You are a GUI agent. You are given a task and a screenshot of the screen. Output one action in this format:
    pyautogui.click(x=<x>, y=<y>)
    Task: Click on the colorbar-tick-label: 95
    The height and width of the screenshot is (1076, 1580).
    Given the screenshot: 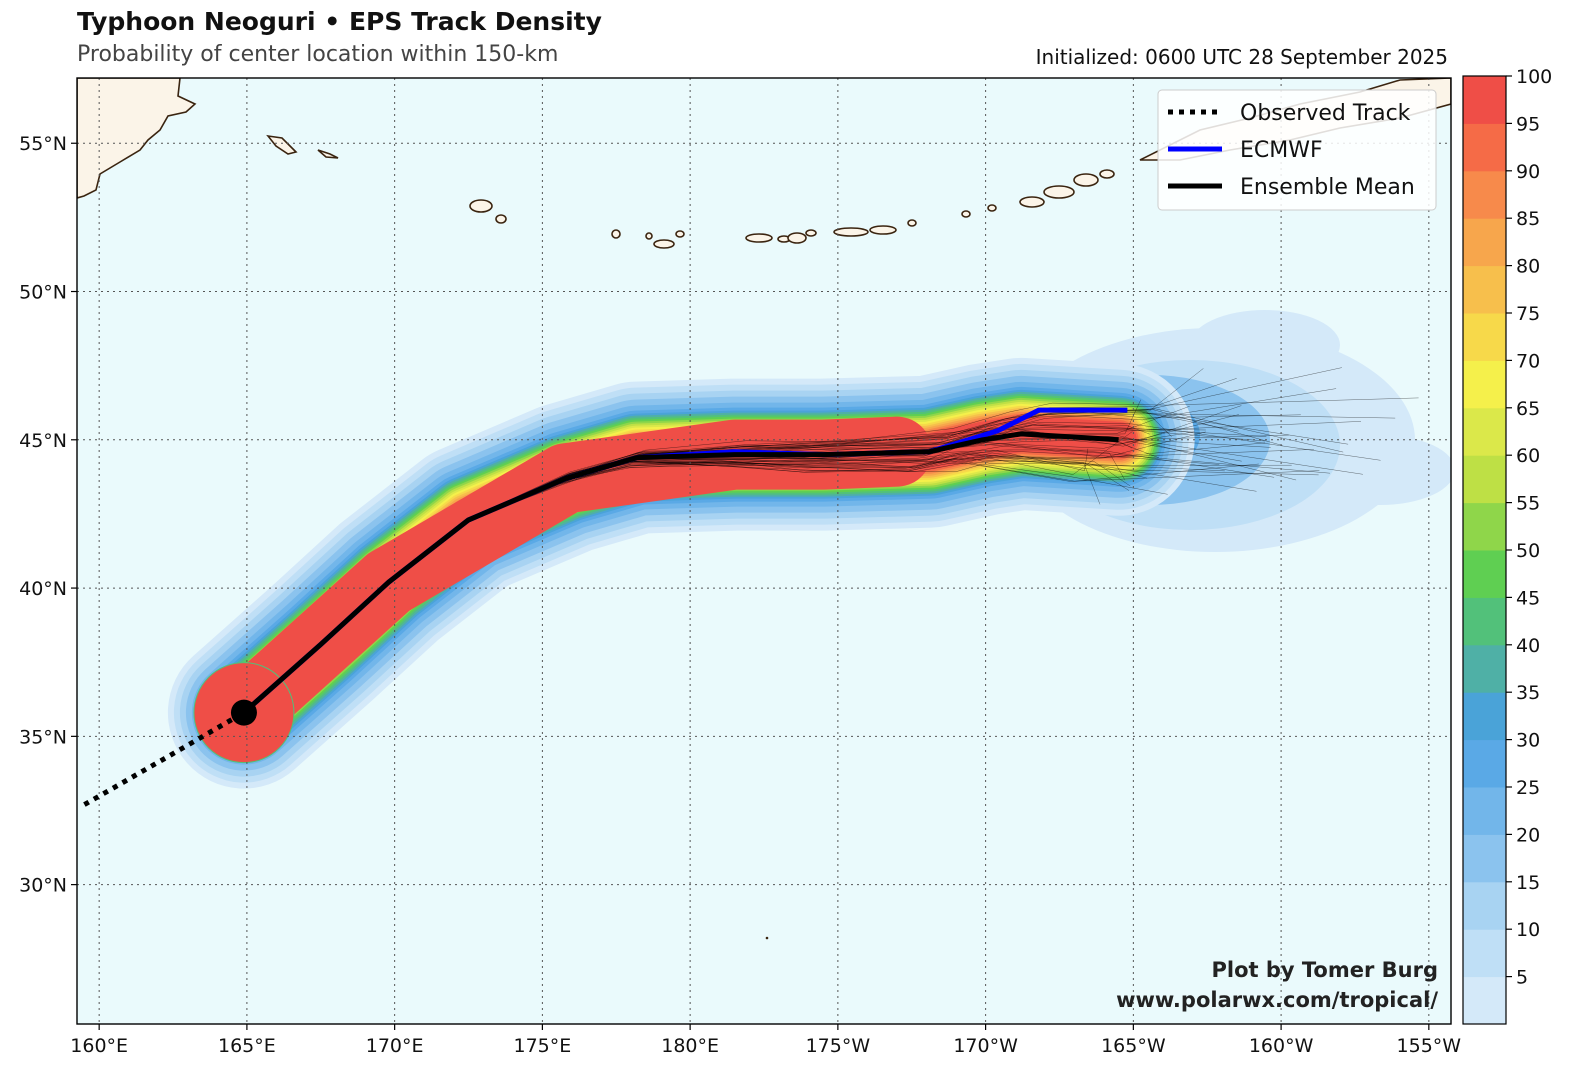 What is the action you would take?
    pyautogui.click(x=1528, y=124)
    